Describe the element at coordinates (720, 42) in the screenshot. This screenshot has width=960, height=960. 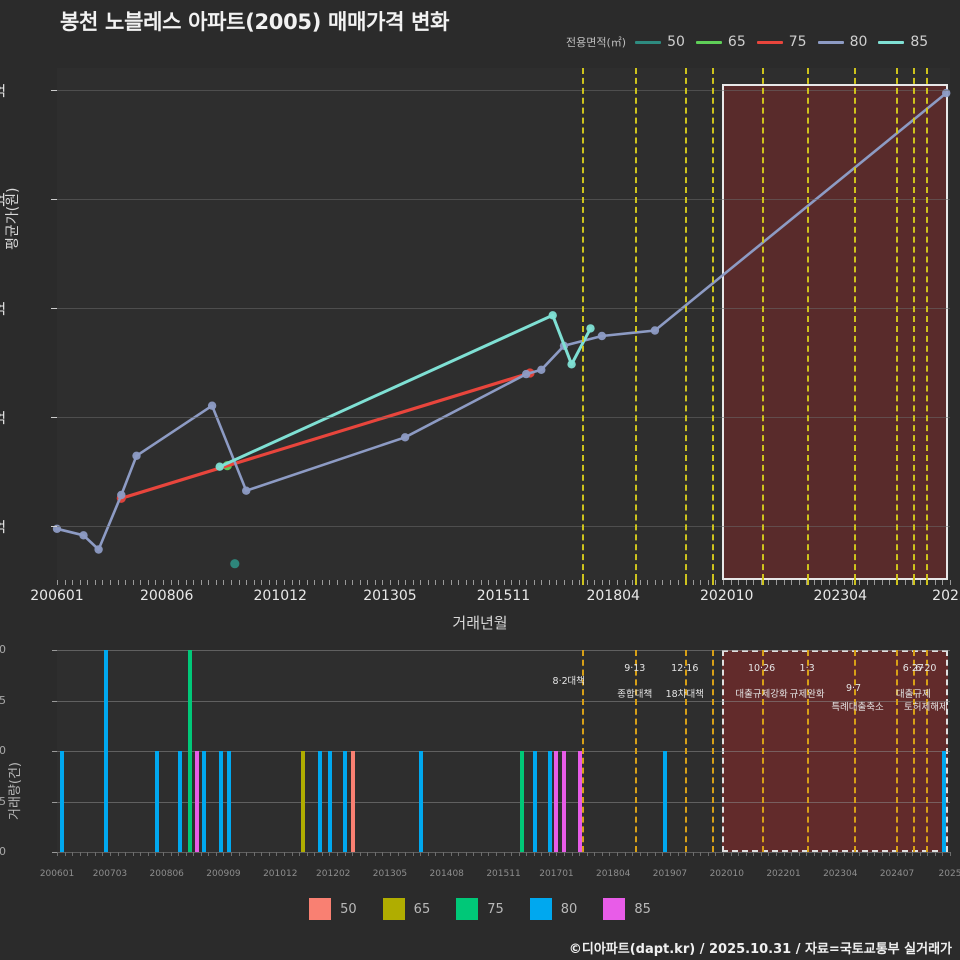
I see `legend-item-65: 65` at that location.